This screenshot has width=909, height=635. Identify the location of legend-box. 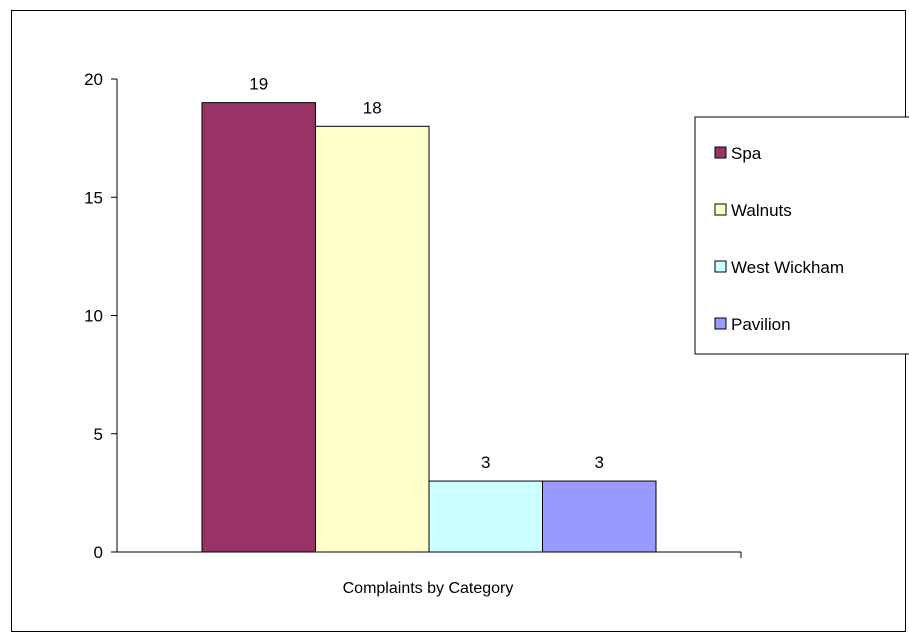
(801, 235).